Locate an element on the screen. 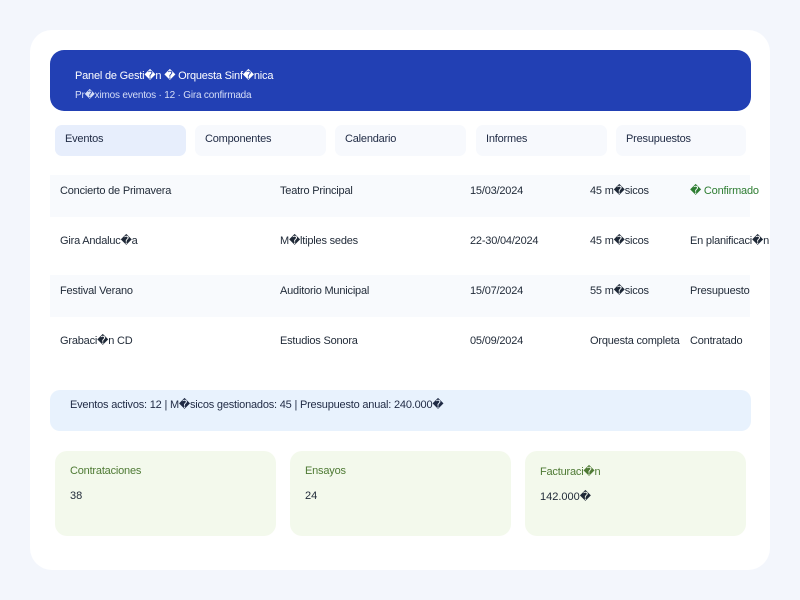  tab-calendario: Calendario is located at coordinates (400, 140).